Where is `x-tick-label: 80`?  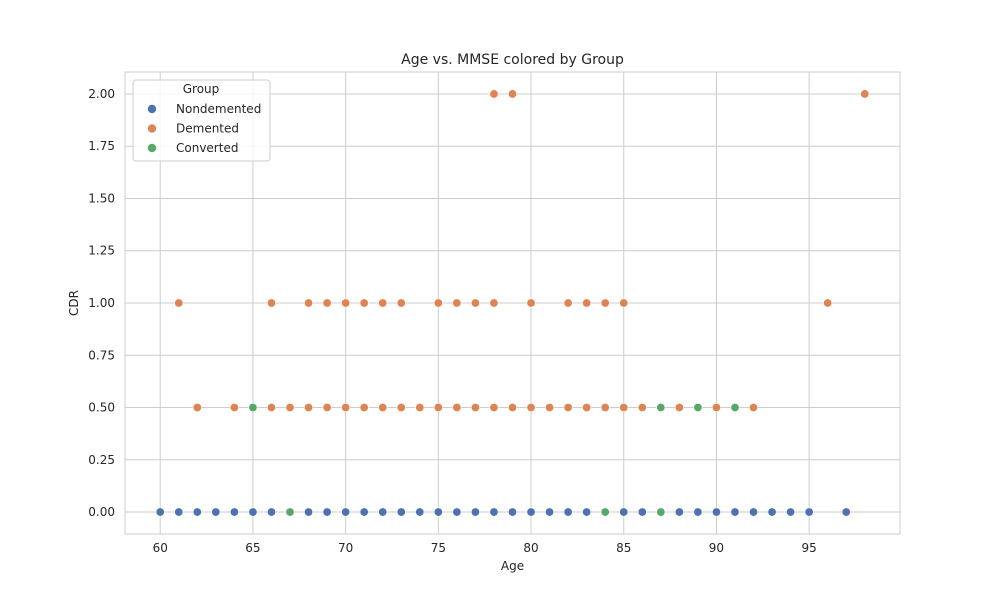 x-tick-label: 80 is located at coordinates (530, 548).